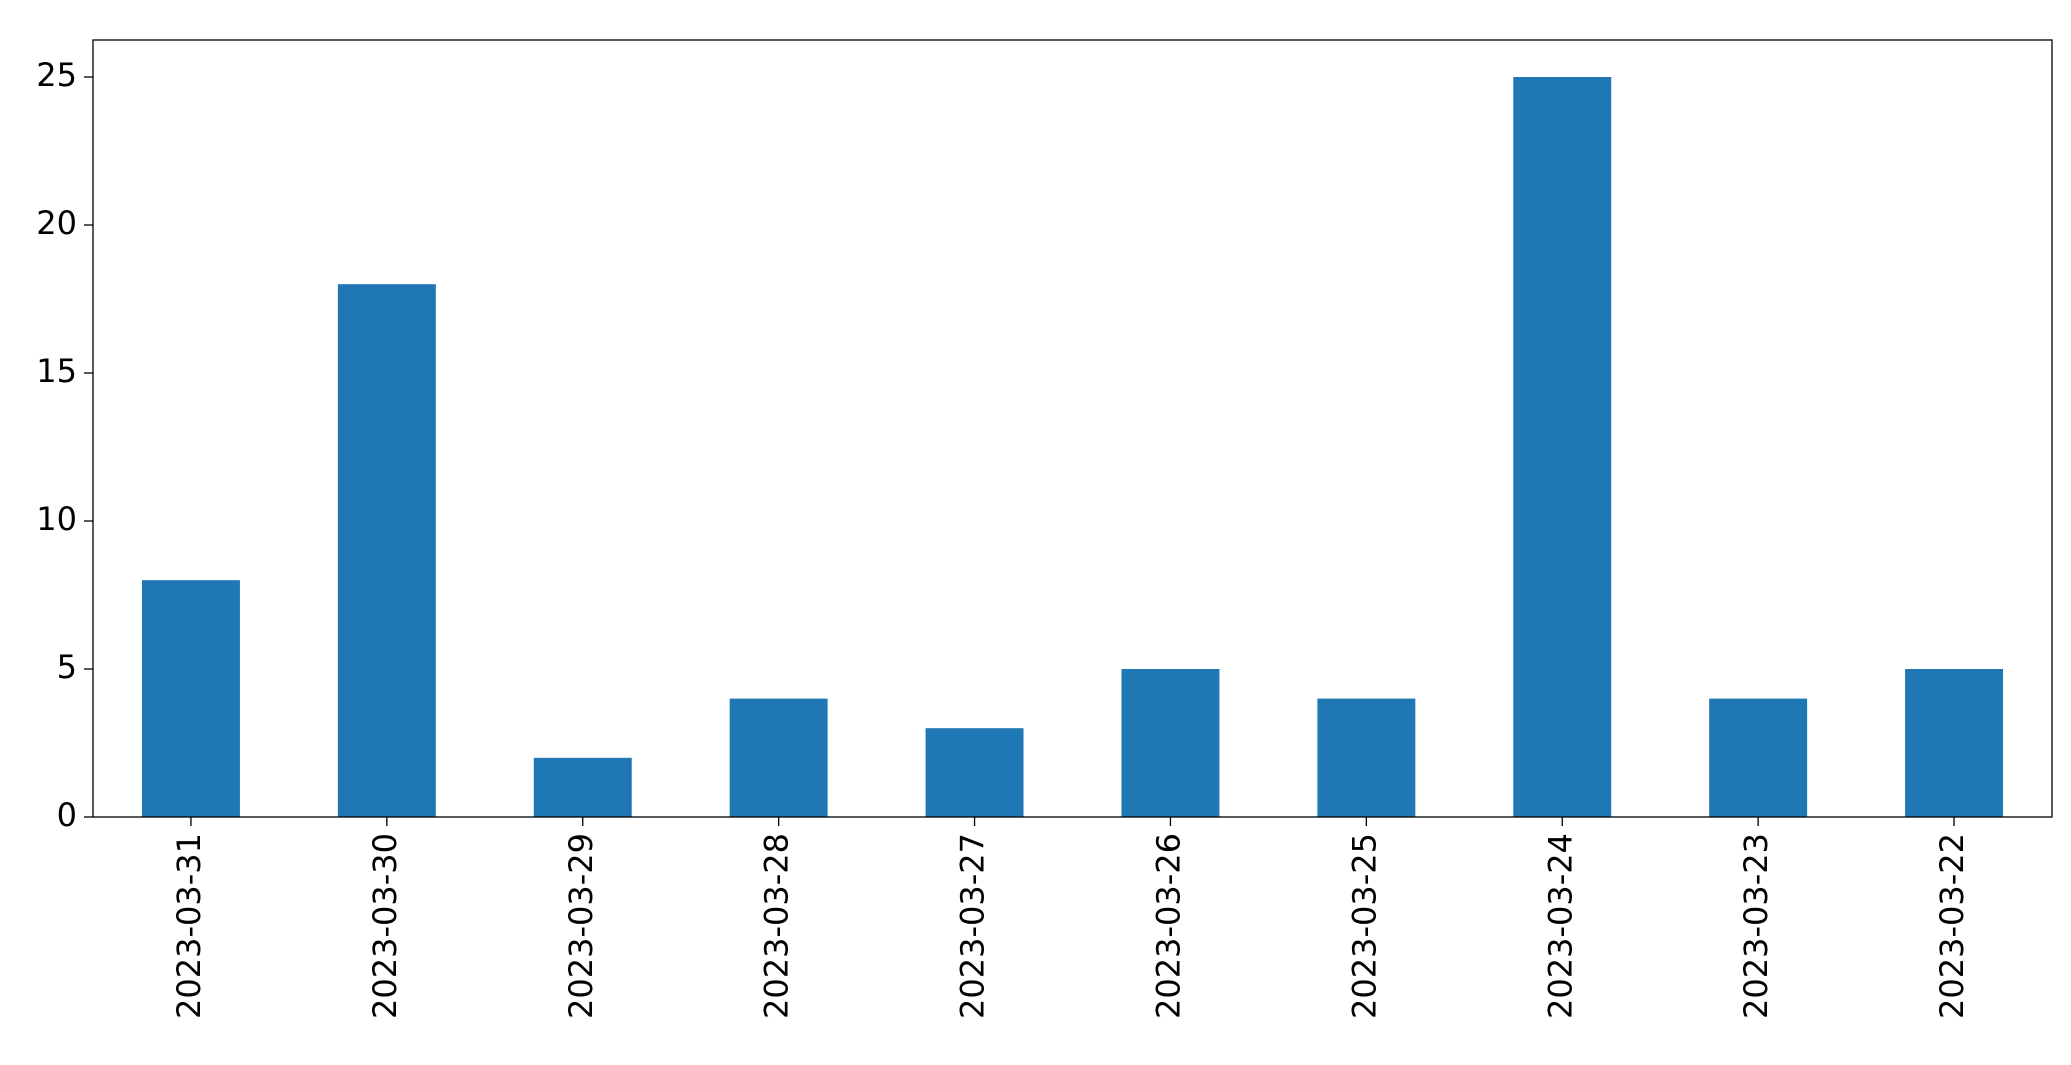 The width and height of the screenshot is (2071, 1065). What do you see at coordinates (1560, 926) in the screenshot?
I see `x-tick-label: 2023-03-24` at bounding box center [1560, 926].